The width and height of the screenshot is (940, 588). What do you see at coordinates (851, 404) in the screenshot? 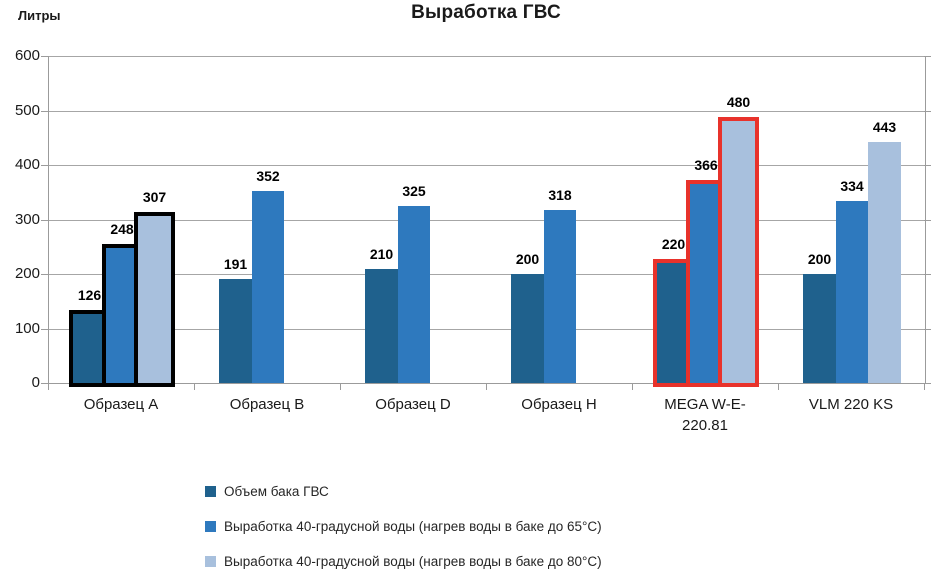
I see `x-axis-category-label: VLM 220 KS` at bounding box center [851, 404].